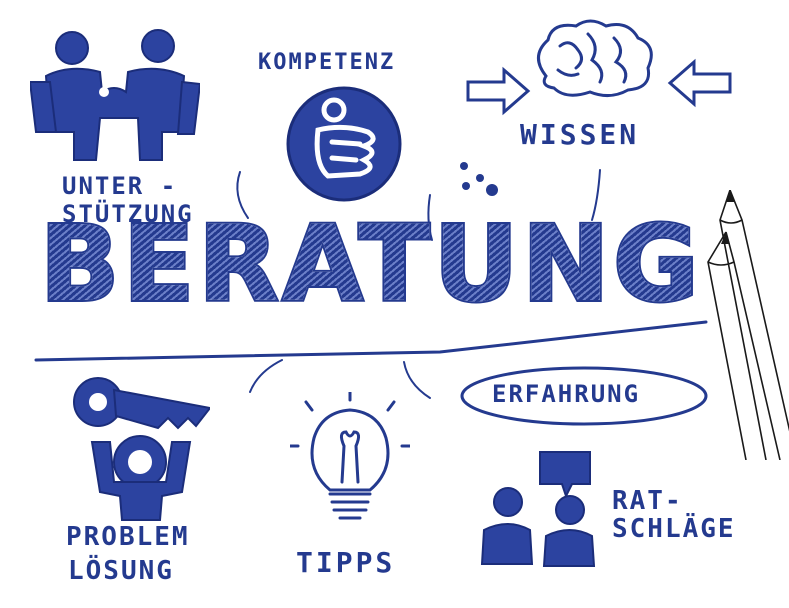 This screenshot has height=608, width=789. What do you see at coordinates (538, 509) in the screenshot?
I see `speech-bubble-people-icon` at bounding box center [538, 509].